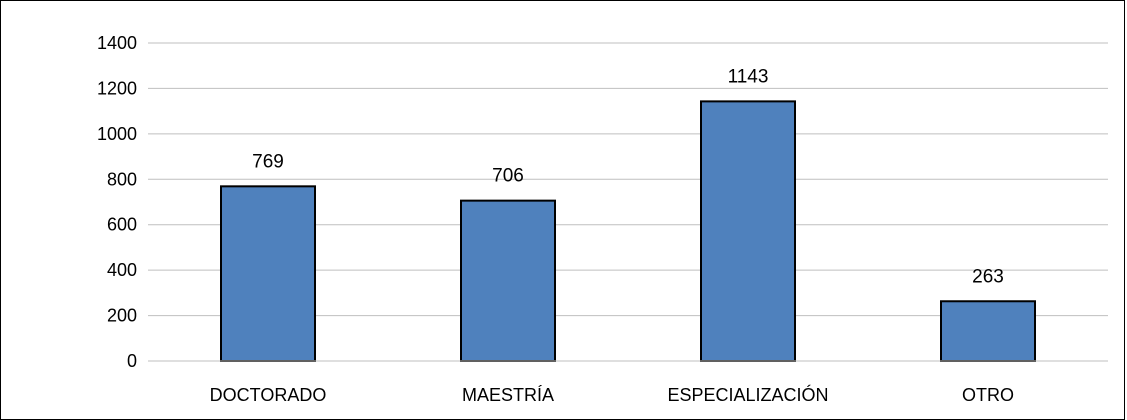  I want to click on x-category-label: MAESTRÍA, so click(508, 395).